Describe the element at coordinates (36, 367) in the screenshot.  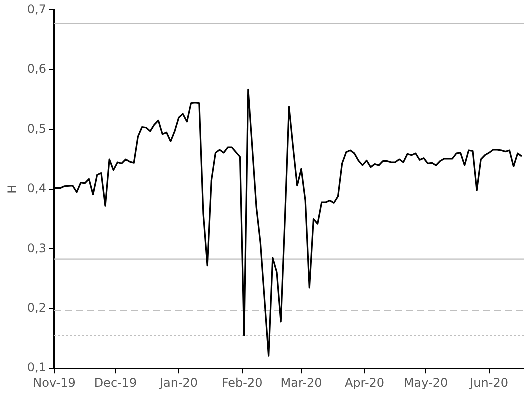
I see `y-tick-label: 0,1` at that location.